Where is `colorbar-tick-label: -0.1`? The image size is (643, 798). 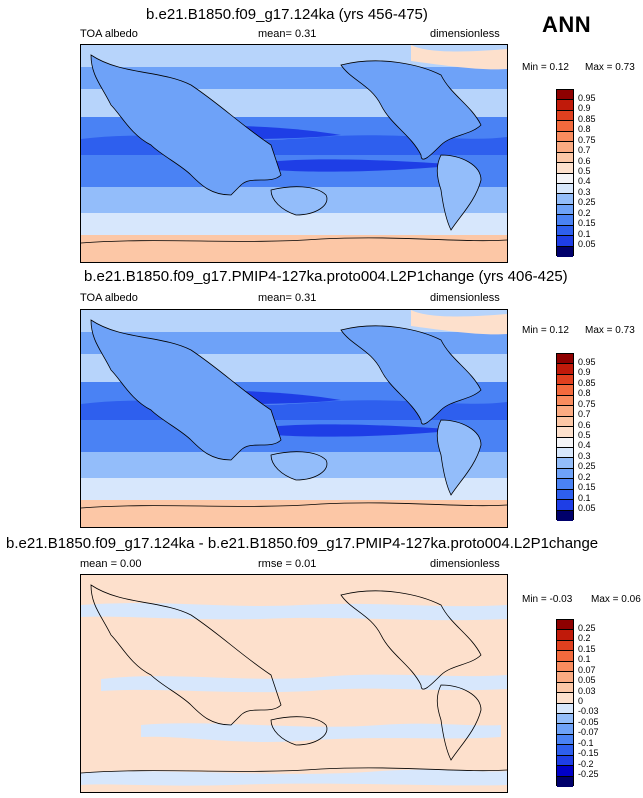 colorbar-tick-label: -0.1 is located at coordinates (586, 742).